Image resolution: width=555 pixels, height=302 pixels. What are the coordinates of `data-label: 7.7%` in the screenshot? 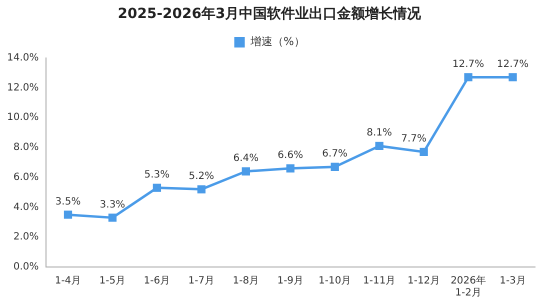 It's located at (414, 139).